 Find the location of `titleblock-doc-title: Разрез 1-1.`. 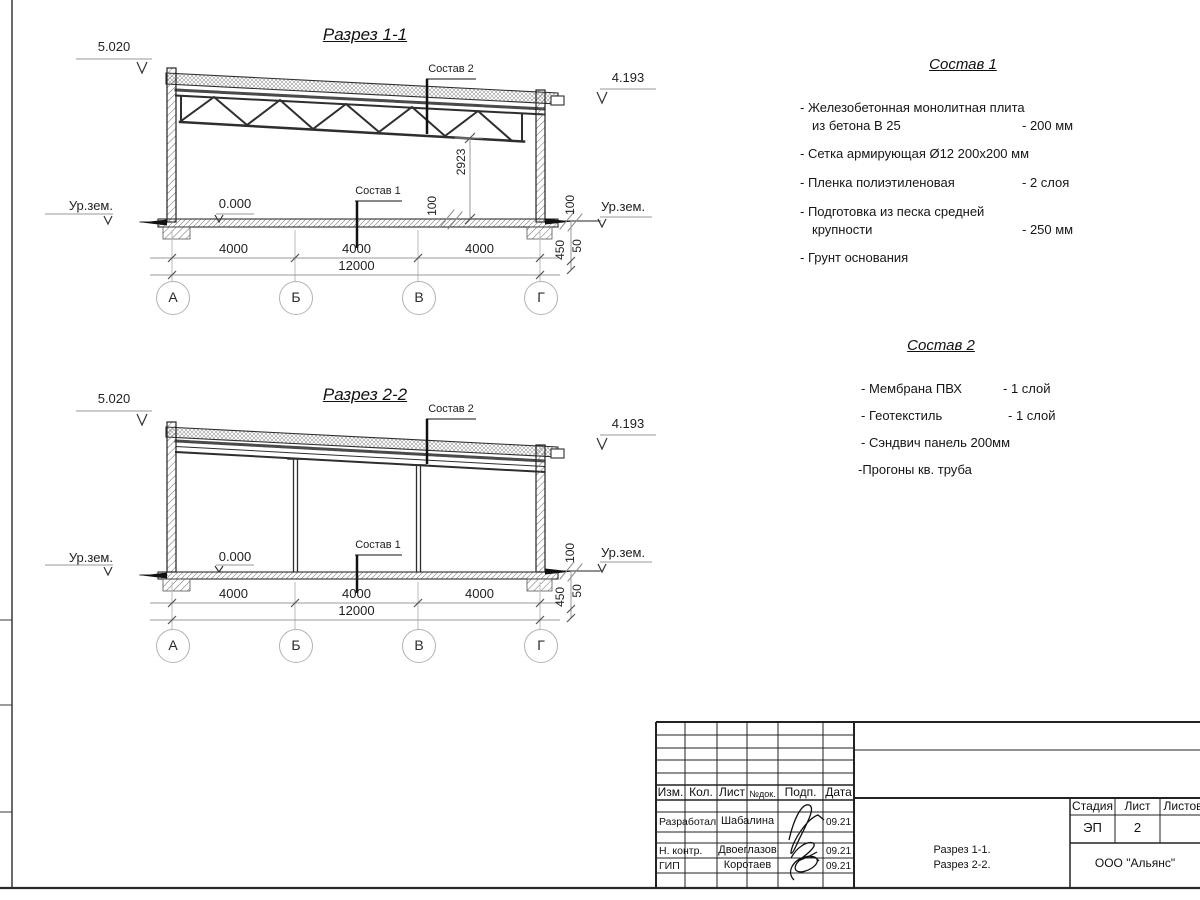

titleblock-doc-title: Разрез 1-1. is located at coordinates (962, 850).